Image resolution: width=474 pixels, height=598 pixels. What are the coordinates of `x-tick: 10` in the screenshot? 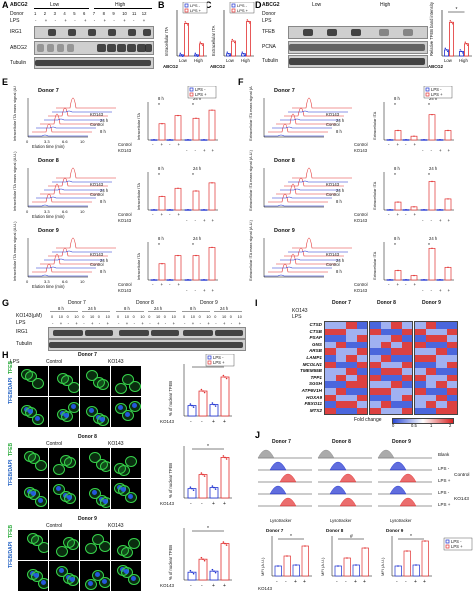 It's located at (82, 141).